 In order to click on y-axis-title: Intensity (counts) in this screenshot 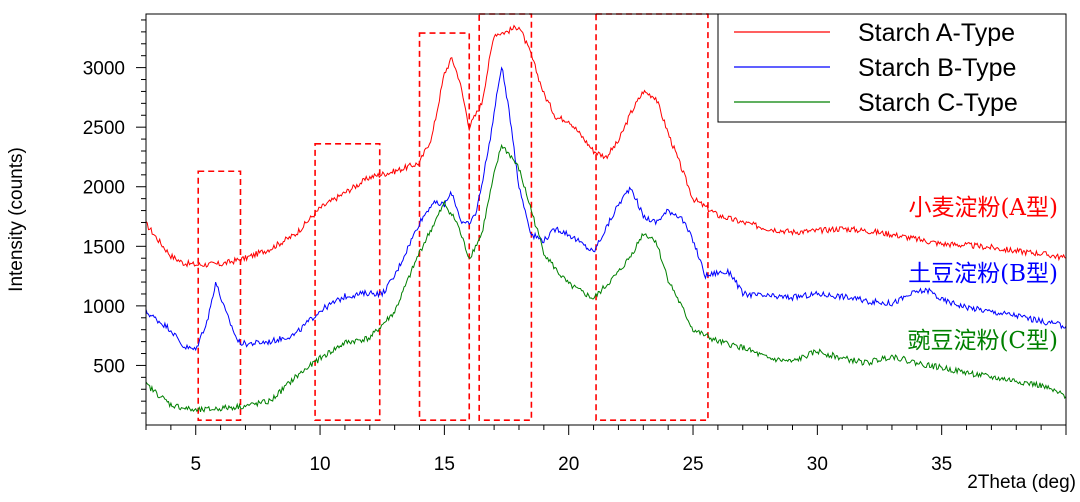, I will do `click(16, 219)`.